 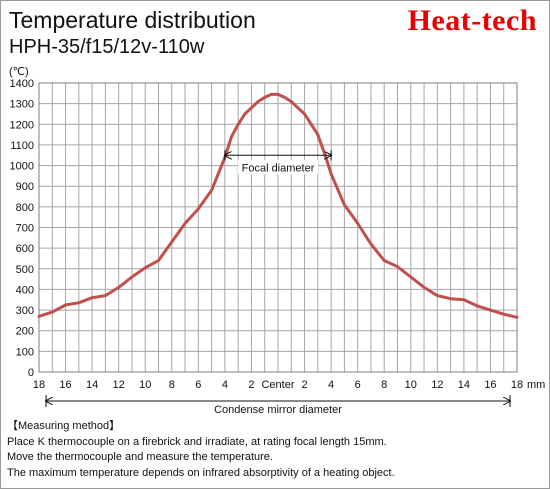 I want to click on y-axis-unit: (℃), so click(x=19, y=72).